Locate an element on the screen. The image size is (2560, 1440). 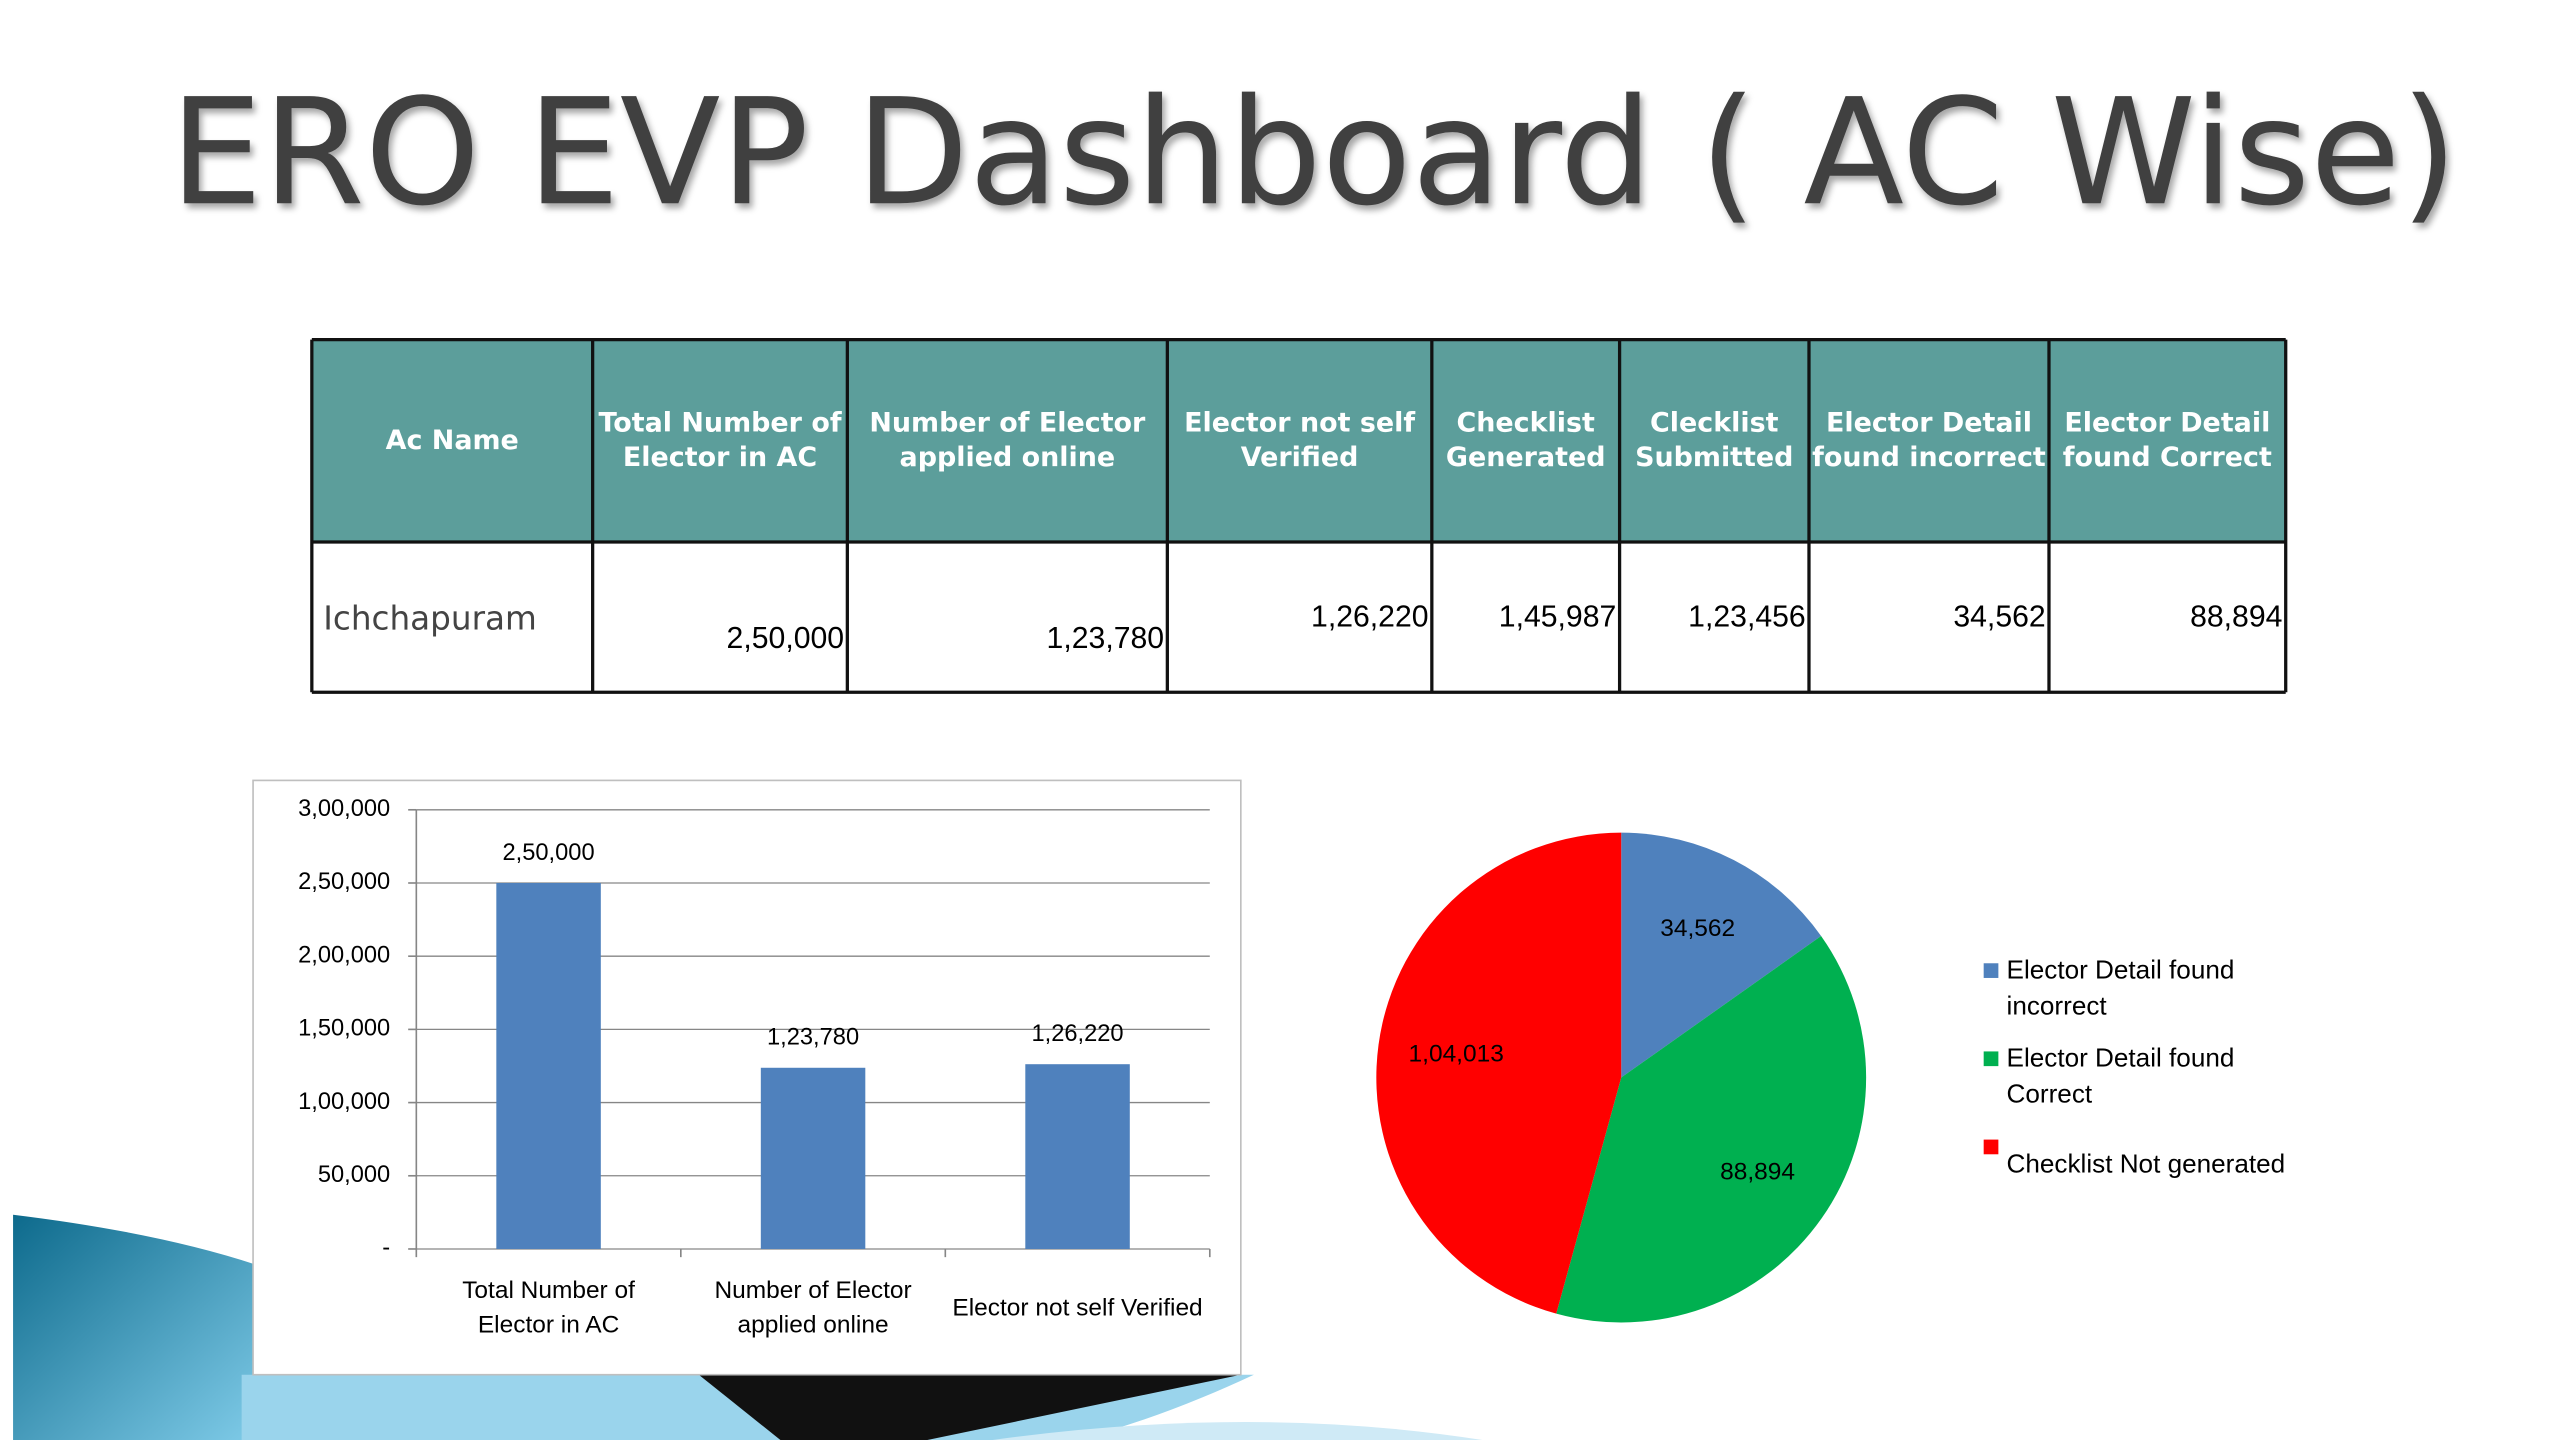
table-header-cell: Elector not self Verified is located at coordinates (1299, 439).